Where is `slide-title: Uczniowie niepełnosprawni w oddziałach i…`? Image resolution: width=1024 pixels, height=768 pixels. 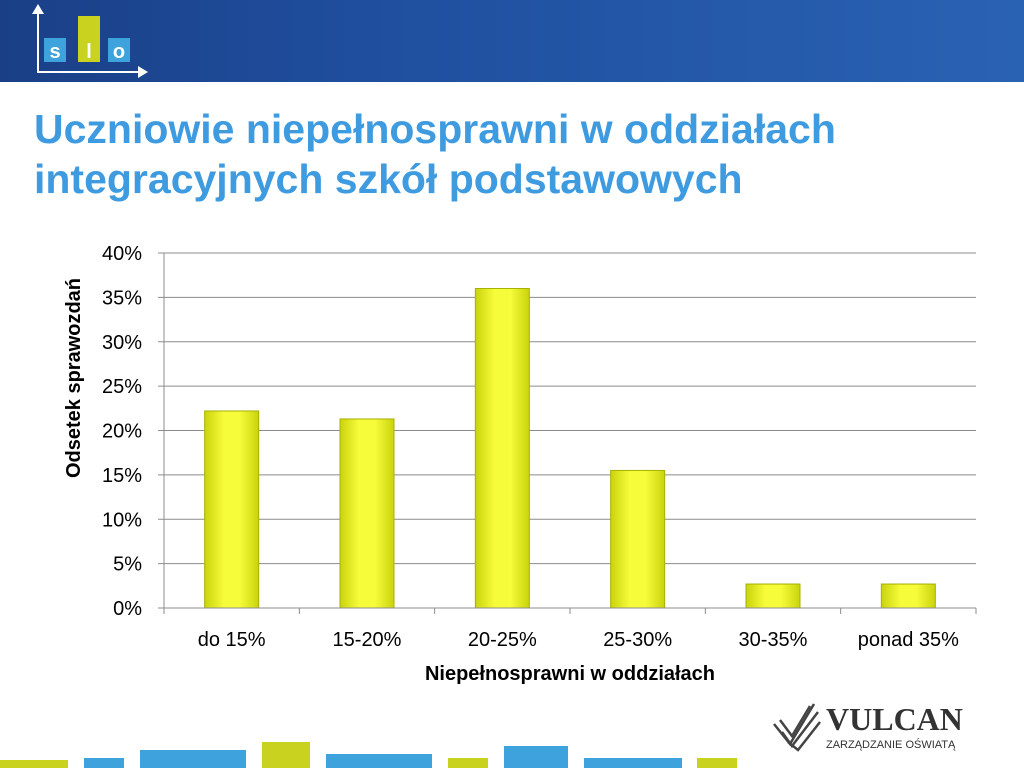 slide-title: Uczniowie niepełnosprawni w oddziałach i… is located at coordinates (514, 154).